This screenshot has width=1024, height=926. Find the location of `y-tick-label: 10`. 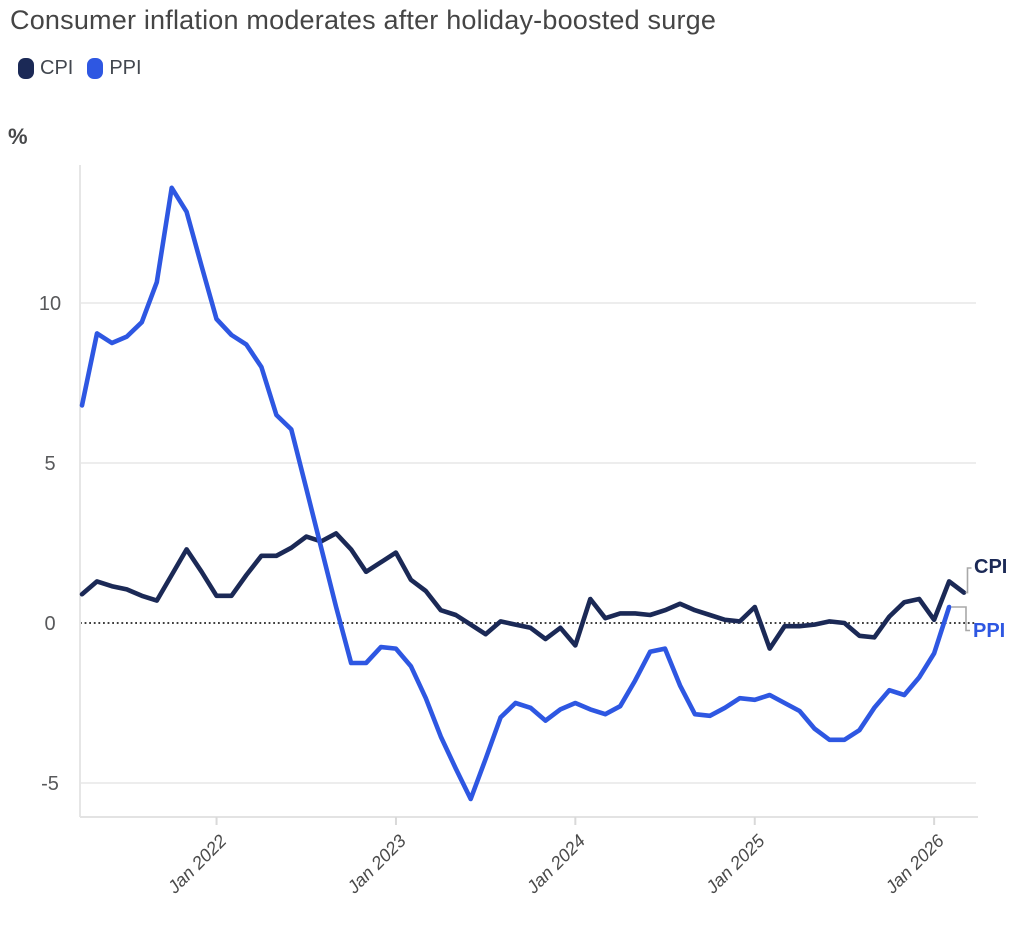

y-tick-label: 10 is located at coordinates (50, 304).